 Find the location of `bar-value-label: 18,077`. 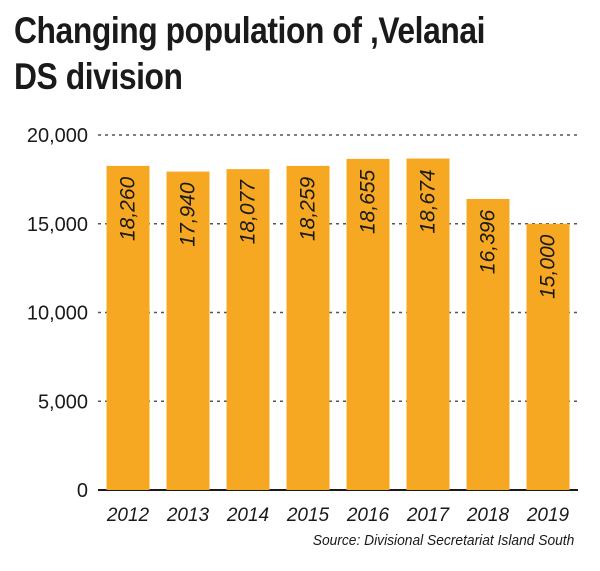

bar-value-label: 18,077 is located at coordinates (248, 212).